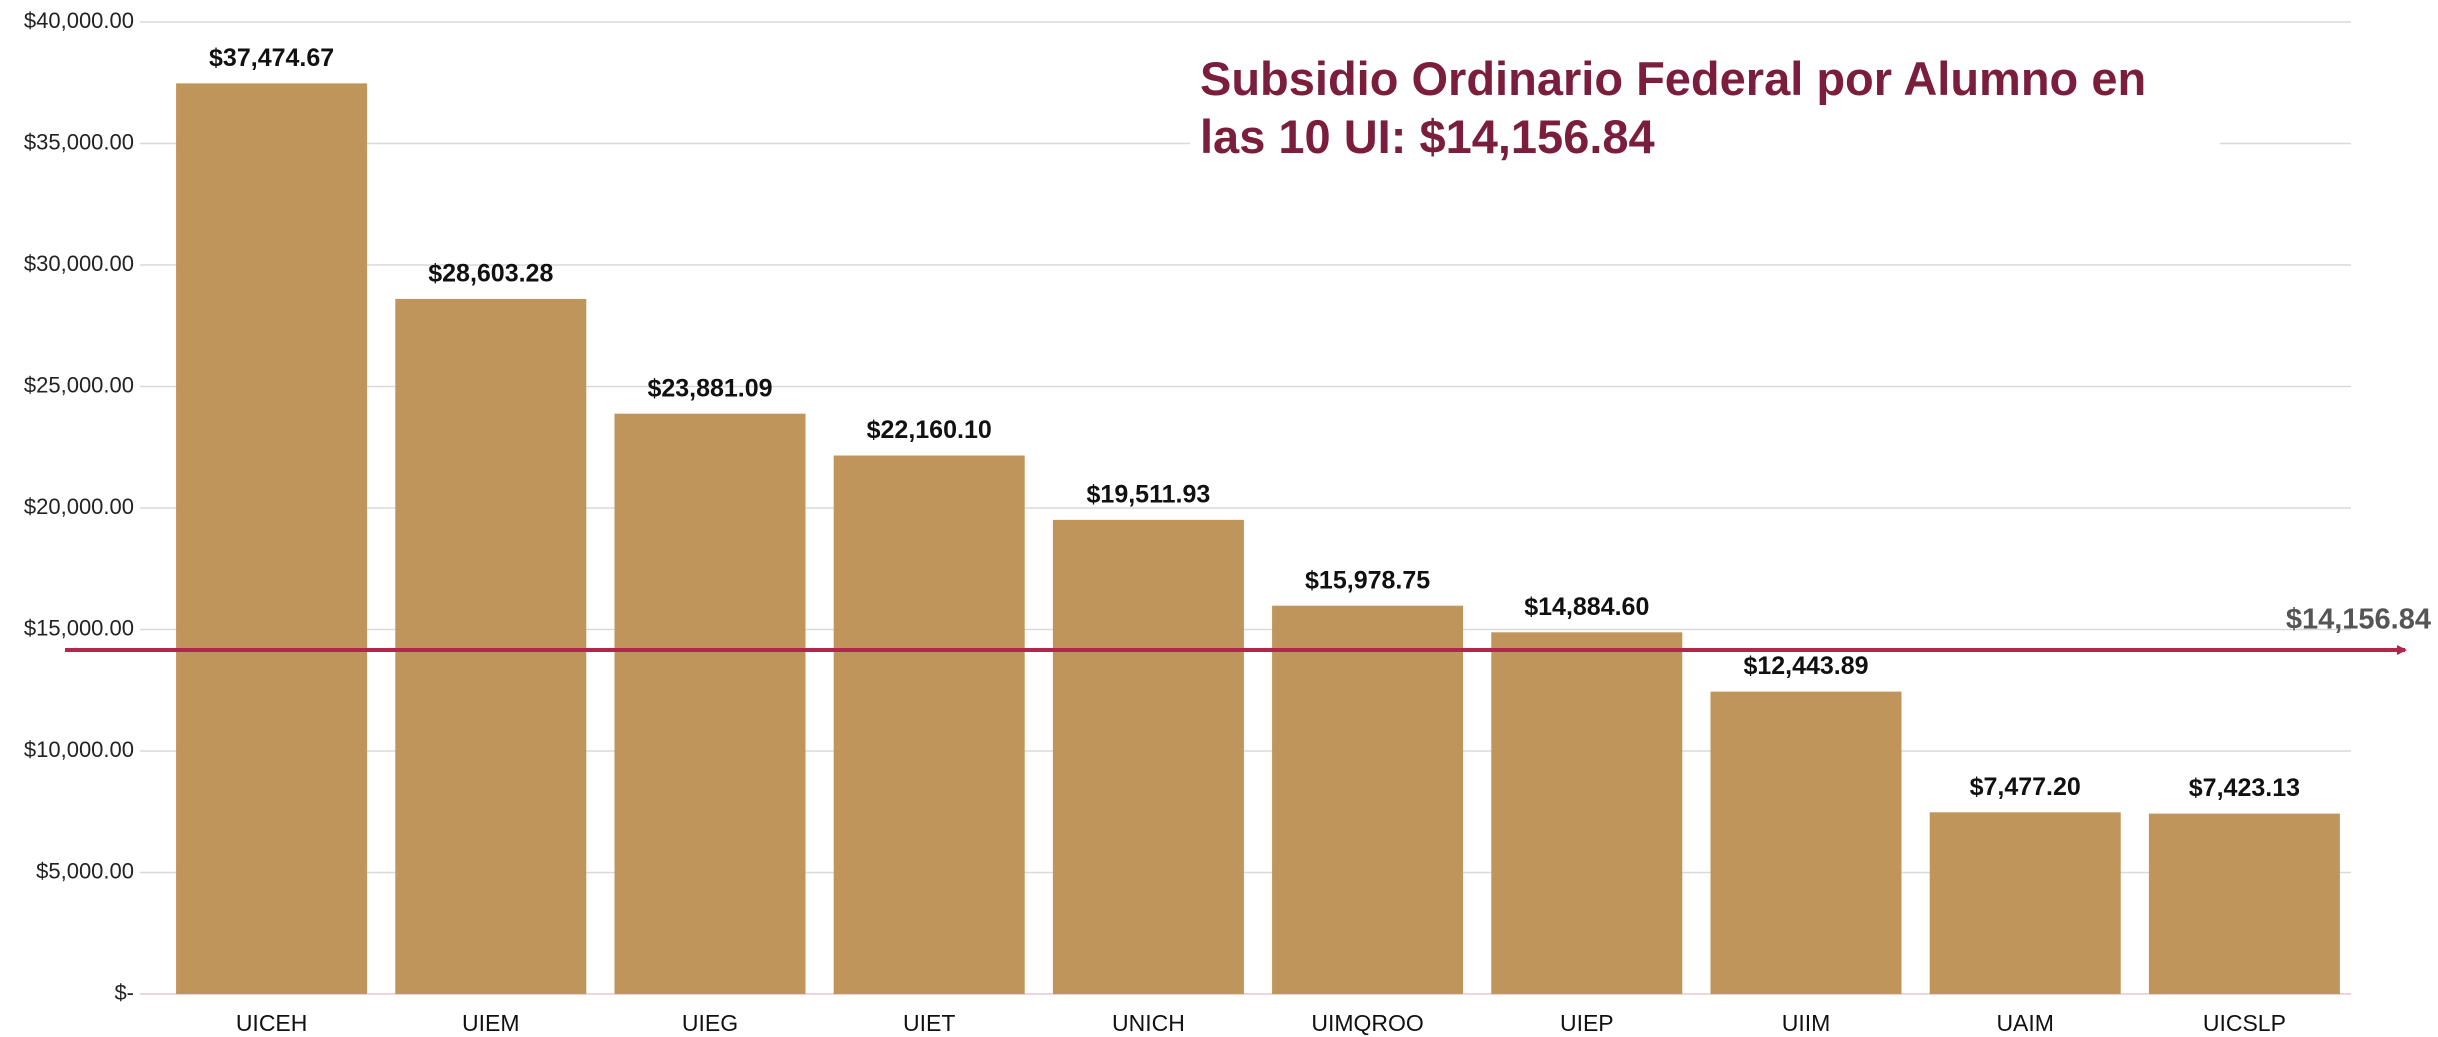 The image size is (2438, 1037). Describe the element at coordinates (1367, 1023) in the screenshot. I see `x-tick-label: UIMQROO` at that location.